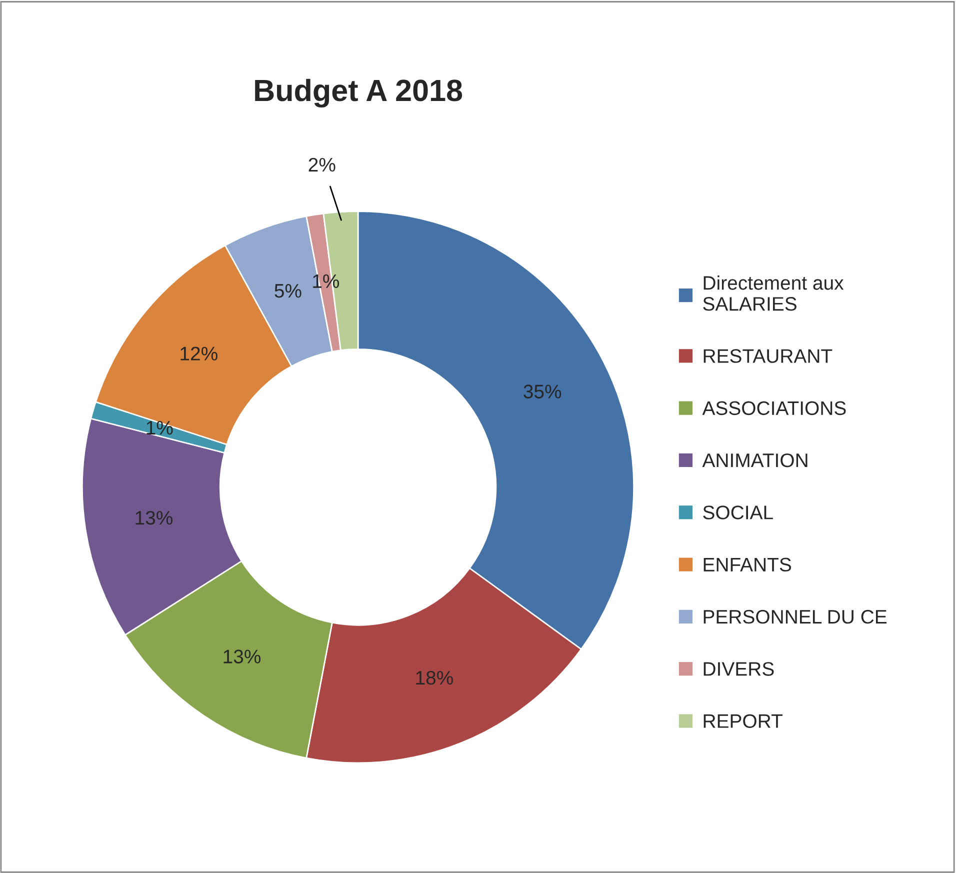 This screenshot has width=956, height=873. Describe the element at coordinates (768, 356) in the screenshot. I see `legend-label: RESTAURANT` at that location.